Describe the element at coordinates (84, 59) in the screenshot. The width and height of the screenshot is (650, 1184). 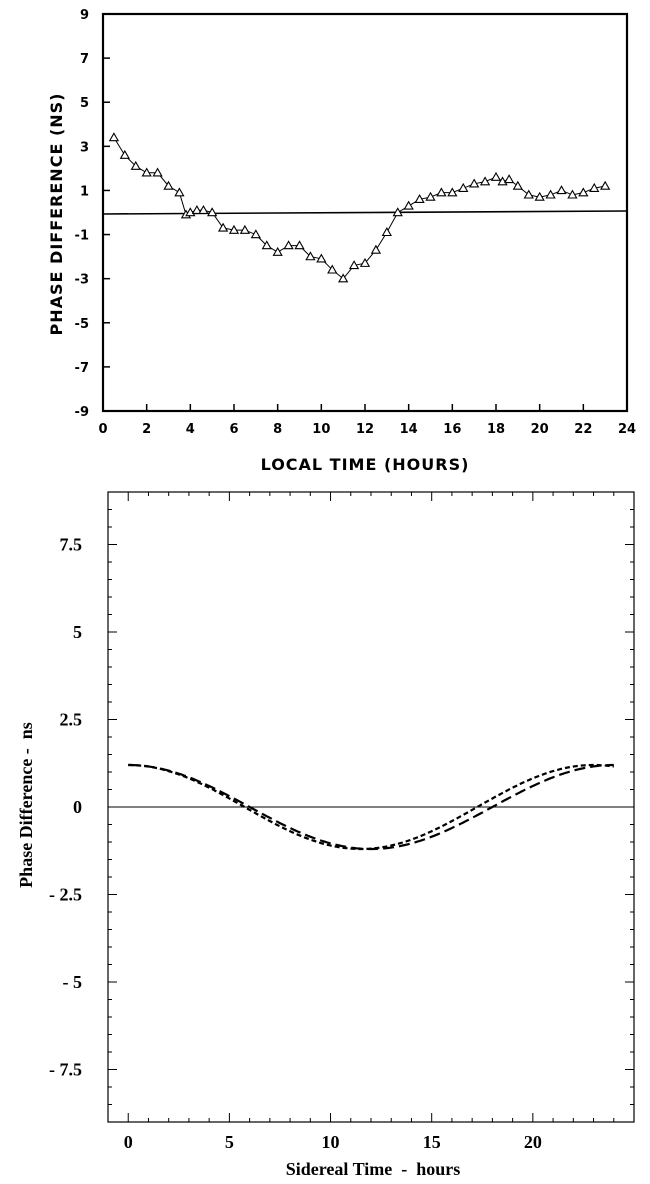
I see `y-tick-label: 7` at that location.